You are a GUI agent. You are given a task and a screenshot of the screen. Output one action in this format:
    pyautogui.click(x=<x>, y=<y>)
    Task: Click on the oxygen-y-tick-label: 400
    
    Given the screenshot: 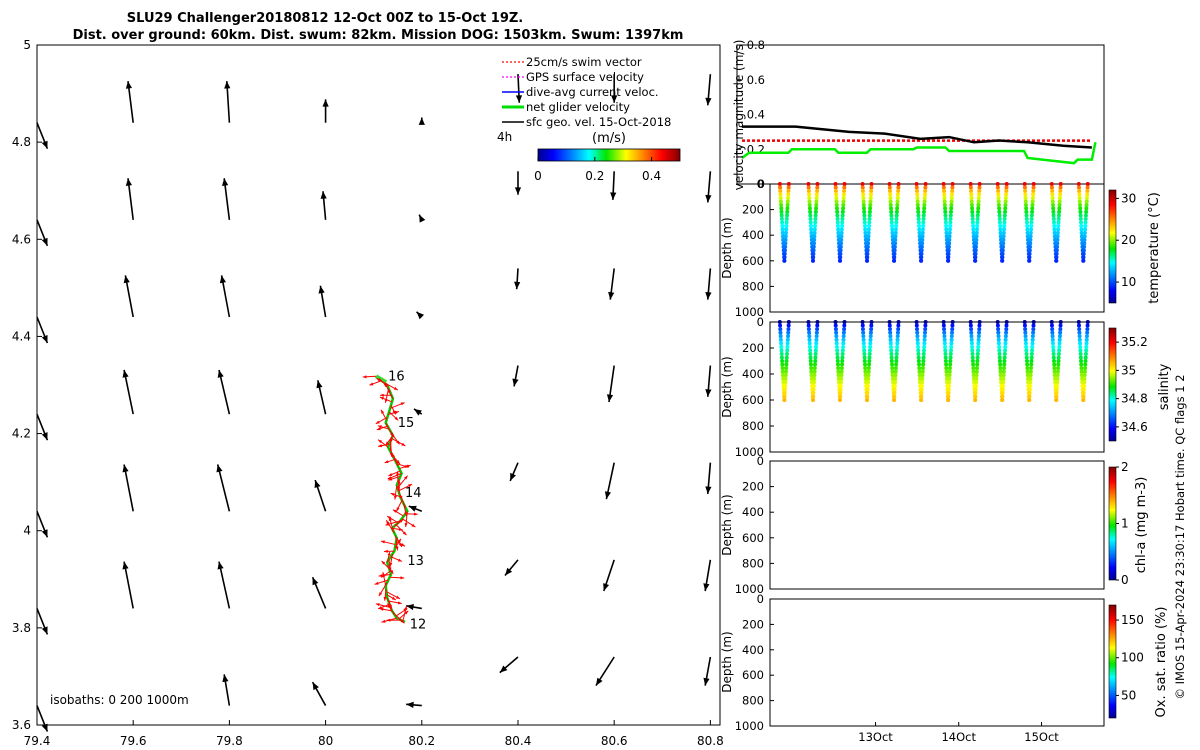 What is the action you would take?
    pyautogui.click(x=753, y=650)
    